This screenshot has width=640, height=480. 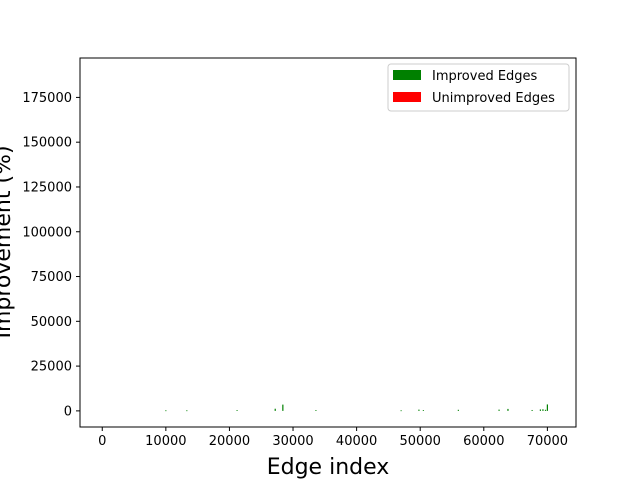 What do you see at coordinates (68, 411) in the screenshot?
I see `y-tick-label: 0` at bounding box center [68, 411].